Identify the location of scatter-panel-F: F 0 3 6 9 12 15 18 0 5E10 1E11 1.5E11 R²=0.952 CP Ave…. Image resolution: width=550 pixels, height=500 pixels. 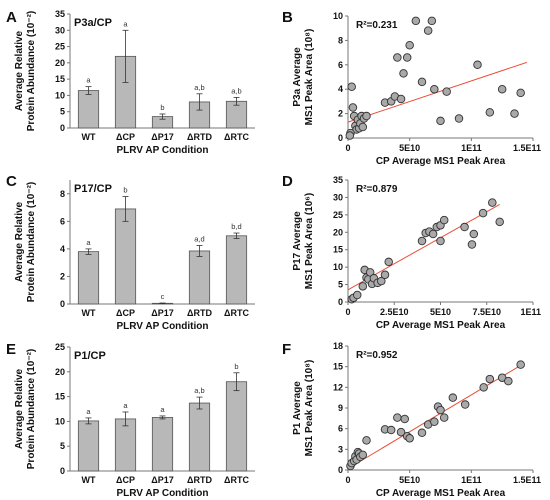
(411, 420).